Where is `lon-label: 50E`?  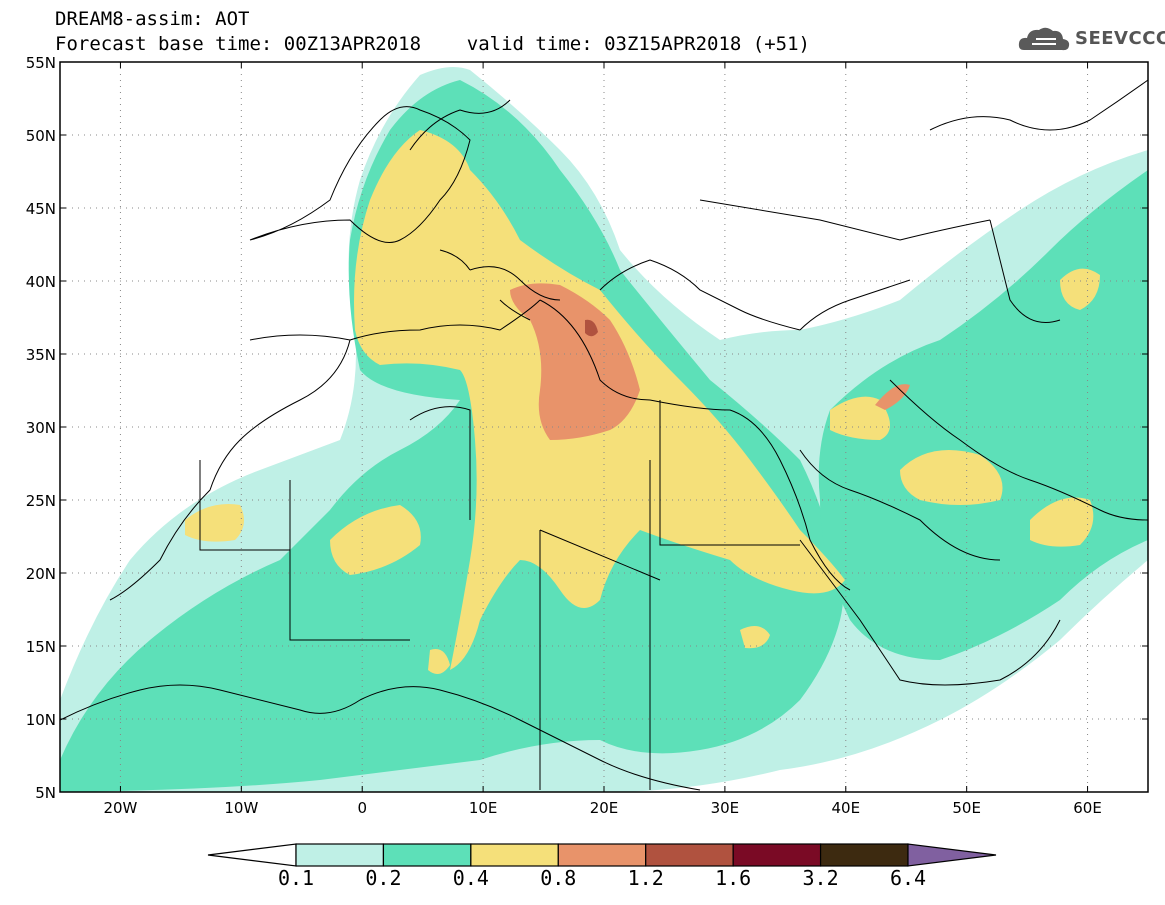
lon-label: 50E is located at coordinates (966, 808).